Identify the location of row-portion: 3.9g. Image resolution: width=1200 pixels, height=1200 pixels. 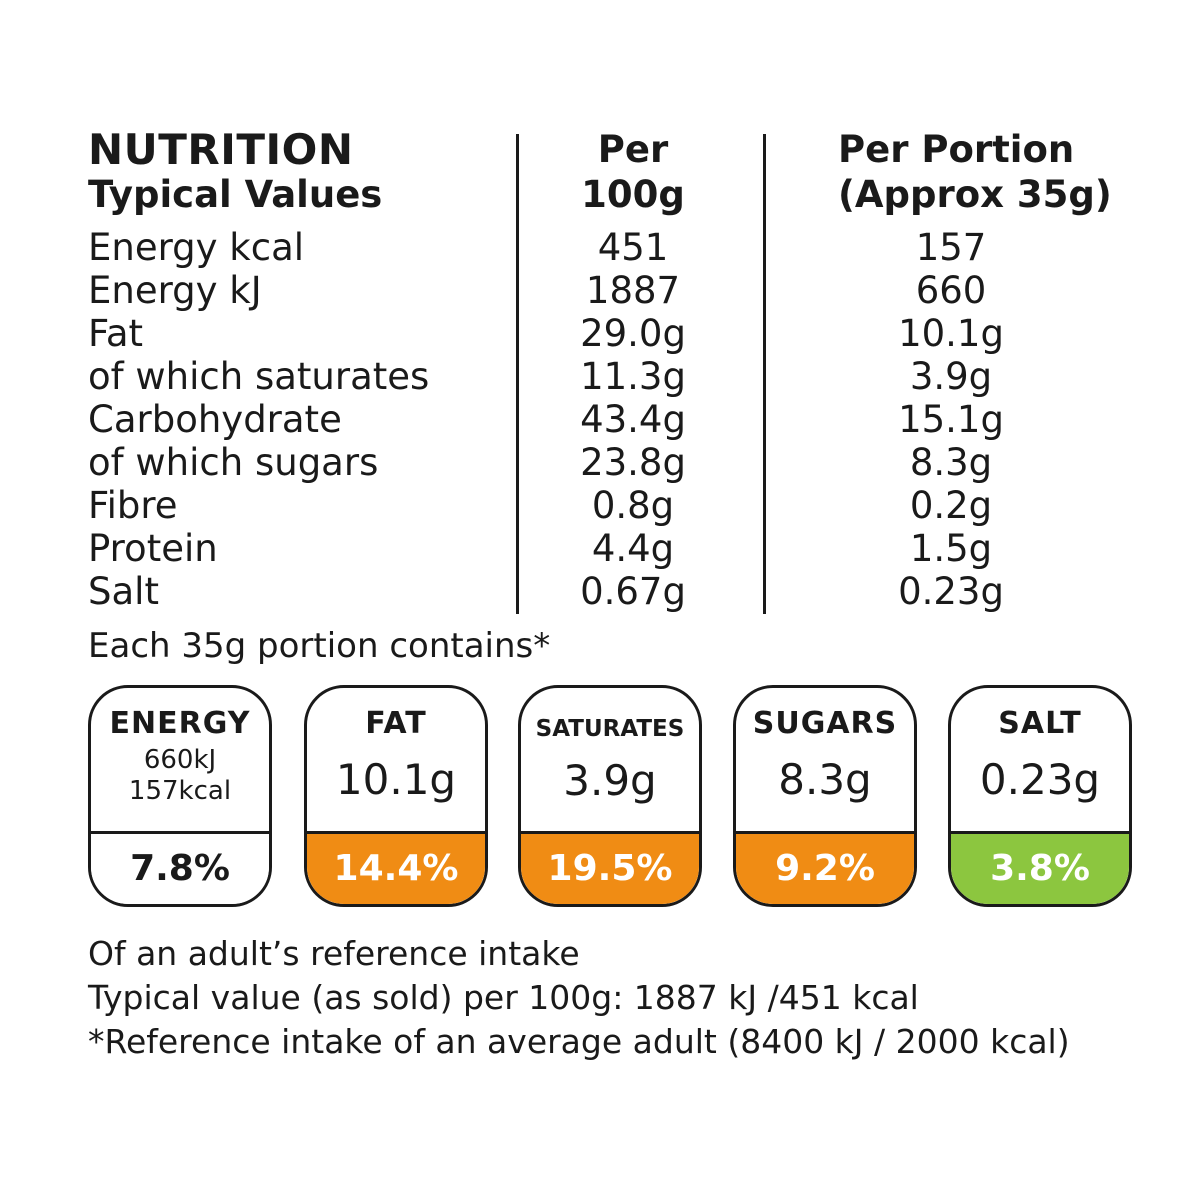
(951, 376).